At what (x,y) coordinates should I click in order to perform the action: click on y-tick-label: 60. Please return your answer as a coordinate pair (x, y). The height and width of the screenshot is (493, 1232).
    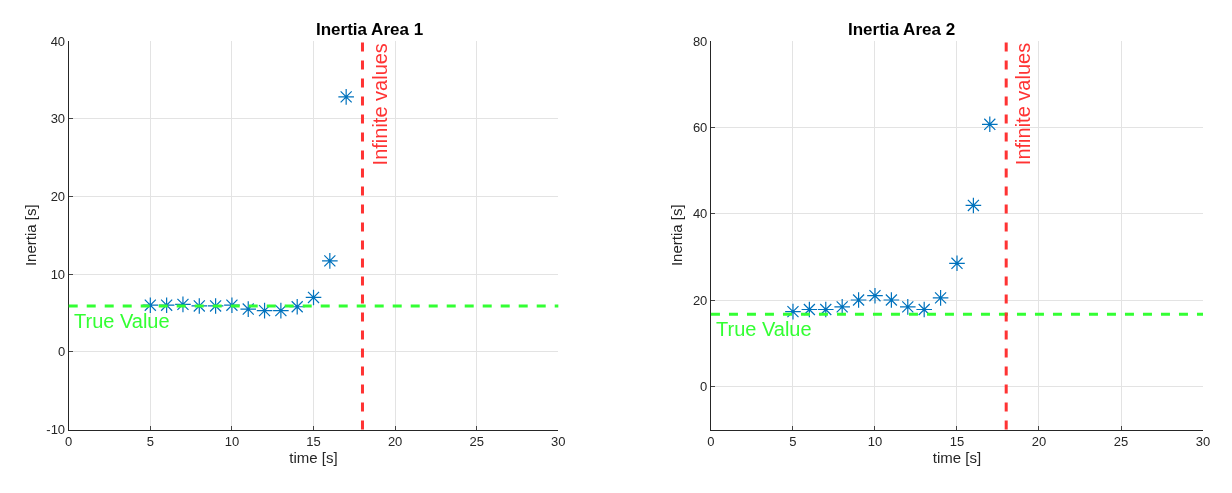
    Looking at the image, I should click on (700, 127).